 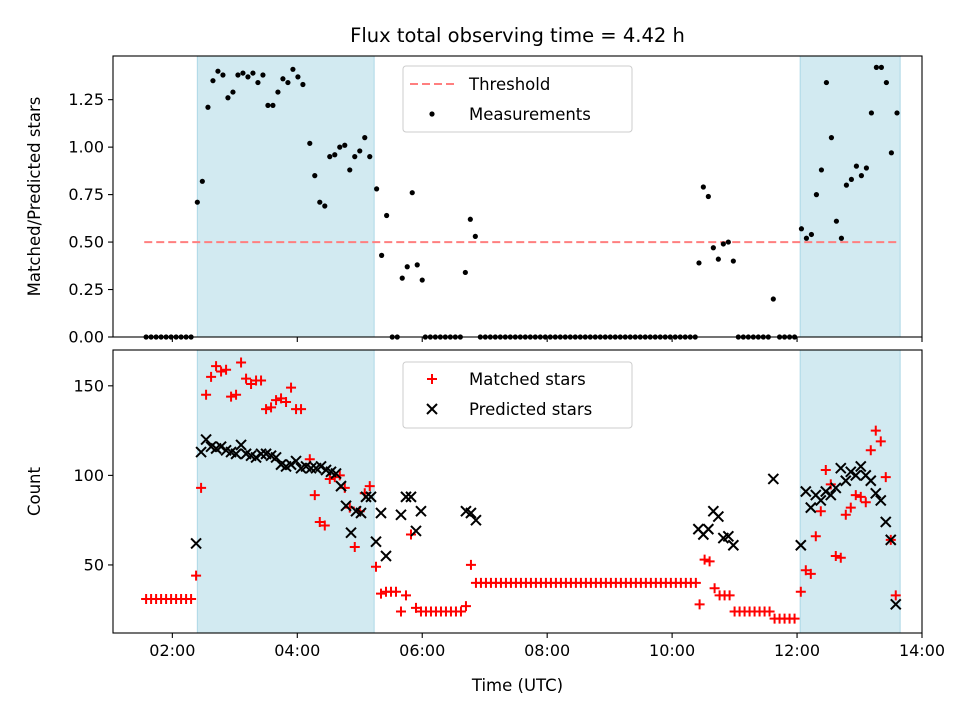 What do you see at coordinates (34, 197) in the screenshot?
I see `y-axis-label: Matched/Predicted stars` at bounding box center [34, 197].